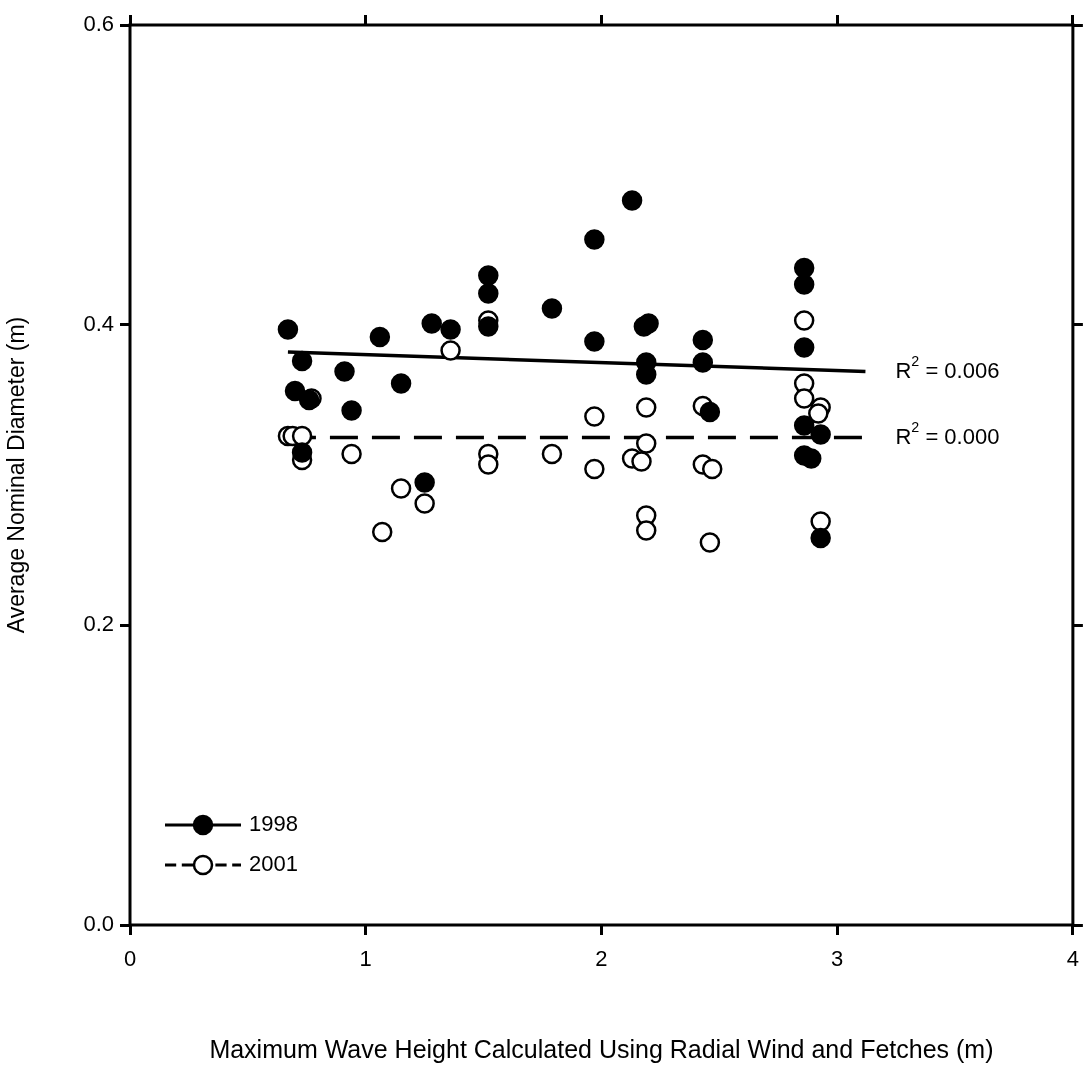 This screenshot has width=1091, height=1082. Describe the element at coordinates (98, 924) in the screenshot. I see `y-tick-label: 0.0` at that location.